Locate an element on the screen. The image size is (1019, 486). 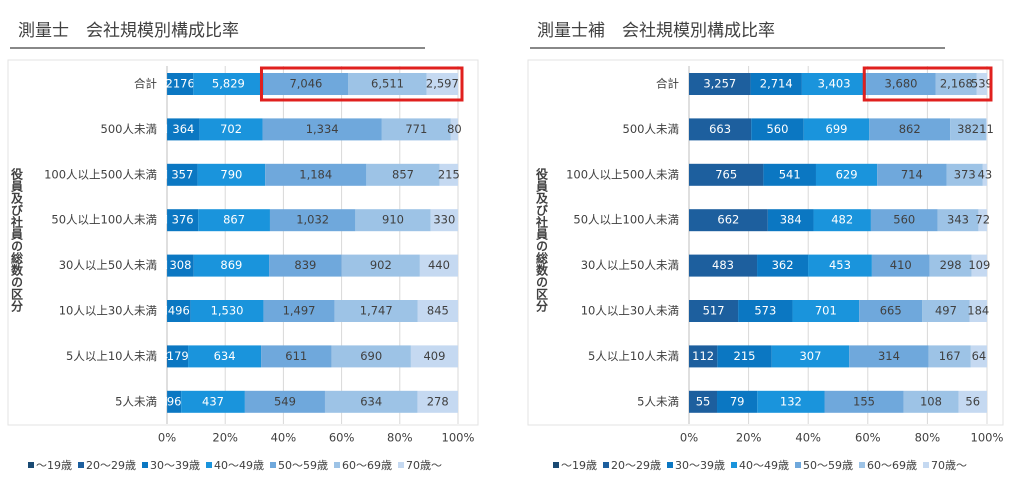
category-label: 10人以上30人未満 is located at coordinates (108, 311).